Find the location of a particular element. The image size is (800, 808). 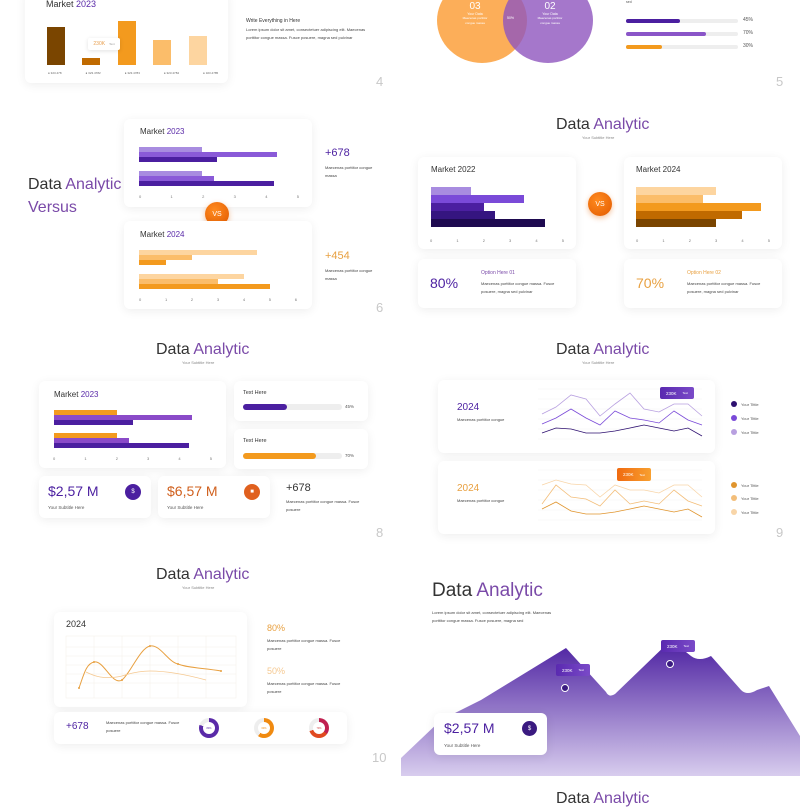

legend-item: ● 323.478 is located at coordinates (55, 73).